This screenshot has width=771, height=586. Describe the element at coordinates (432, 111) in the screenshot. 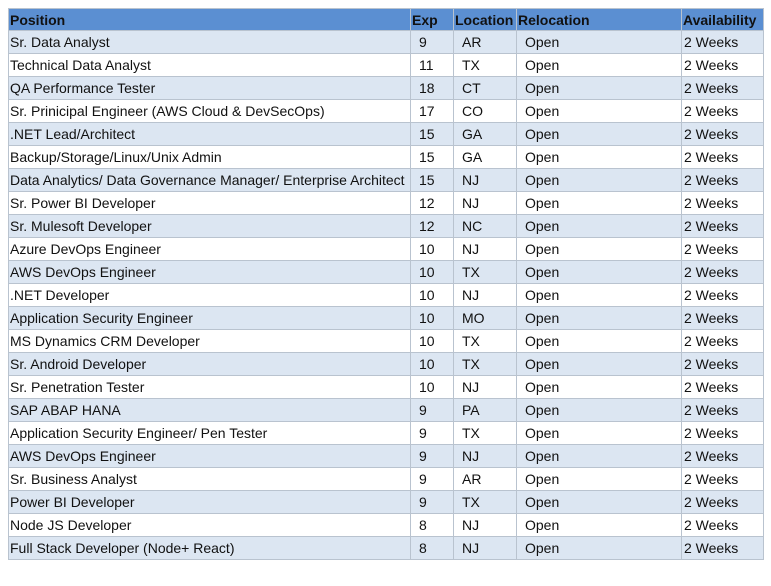

I see `table-cell: 17` at that location.